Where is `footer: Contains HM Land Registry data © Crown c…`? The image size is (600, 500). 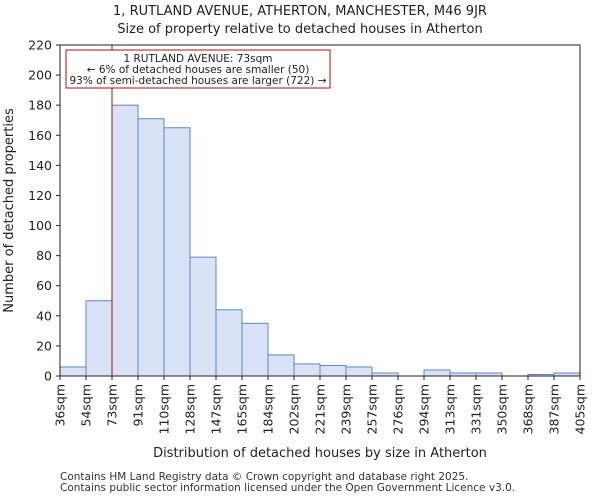 footer: Contains HM Land Registry data © Crown c… is located at coordinates (287, 483).